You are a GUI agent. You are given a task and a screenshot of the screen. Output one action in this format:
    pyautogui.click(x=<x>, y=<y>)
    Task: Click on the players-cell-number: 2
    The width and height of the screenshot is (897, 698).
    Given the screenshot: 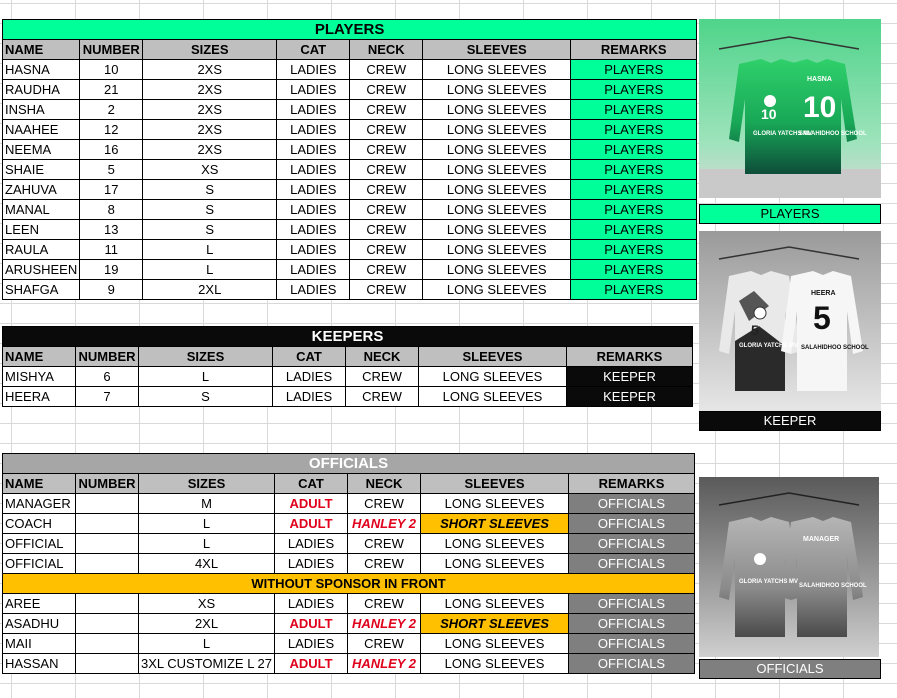 What is the action you would take?
    pyautogui.click(x=111, y=109)
    